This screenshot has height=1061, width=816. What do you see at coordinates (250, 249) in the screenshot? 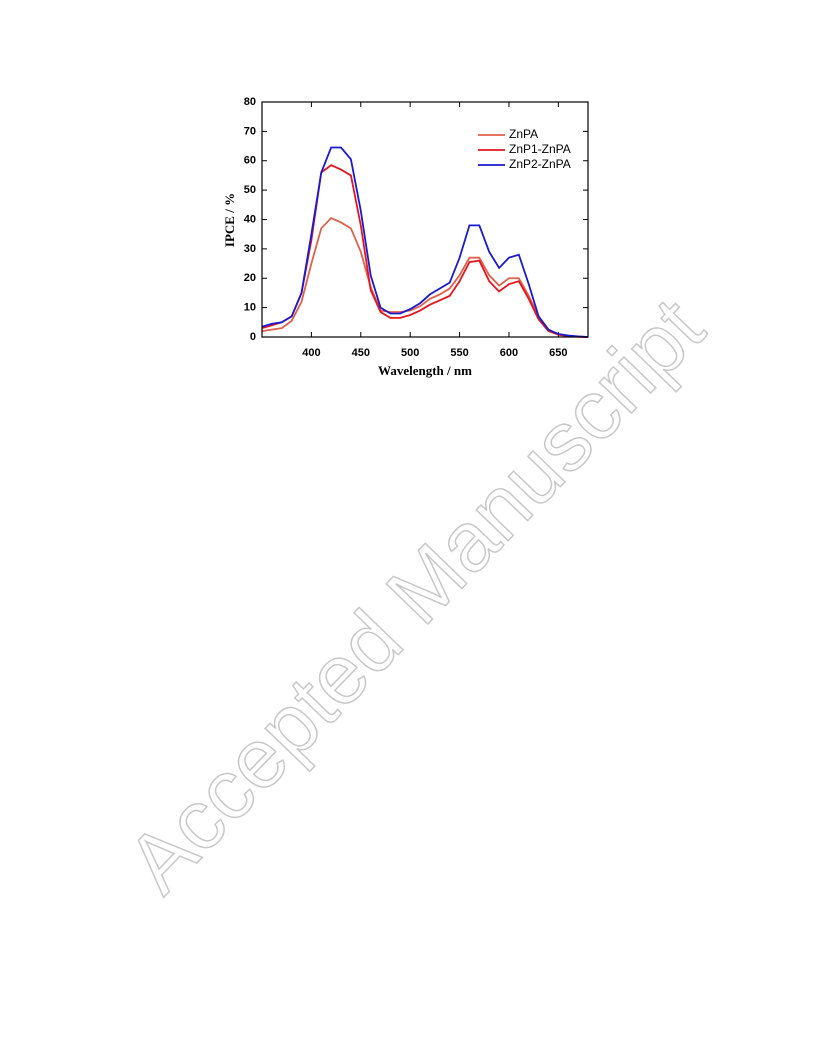
I see `y-tick-label: 30` at bounding box center [250, 249].